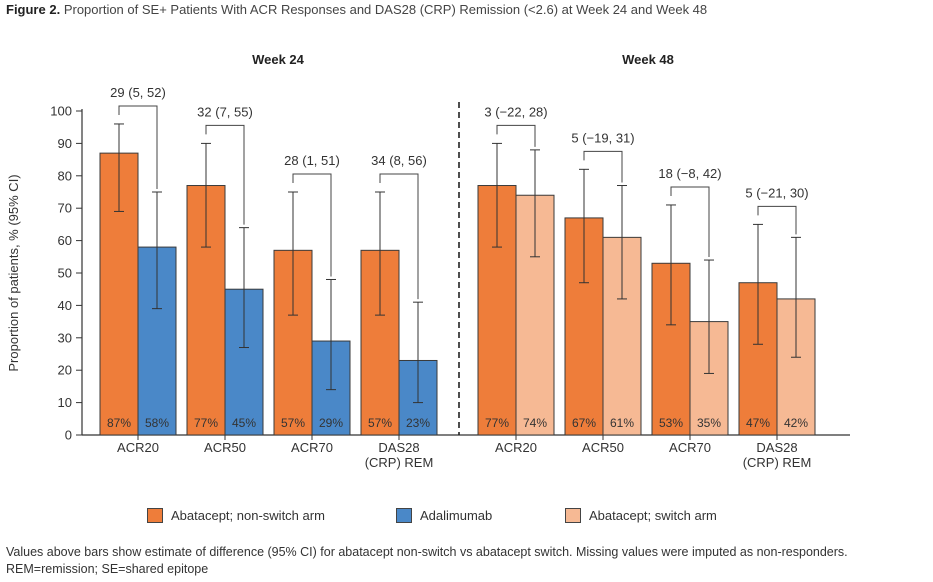  Describe the element at coordinates (157, 423) in the screenshot. I see `data-label-p0-c0-s1: 58%` at that location.